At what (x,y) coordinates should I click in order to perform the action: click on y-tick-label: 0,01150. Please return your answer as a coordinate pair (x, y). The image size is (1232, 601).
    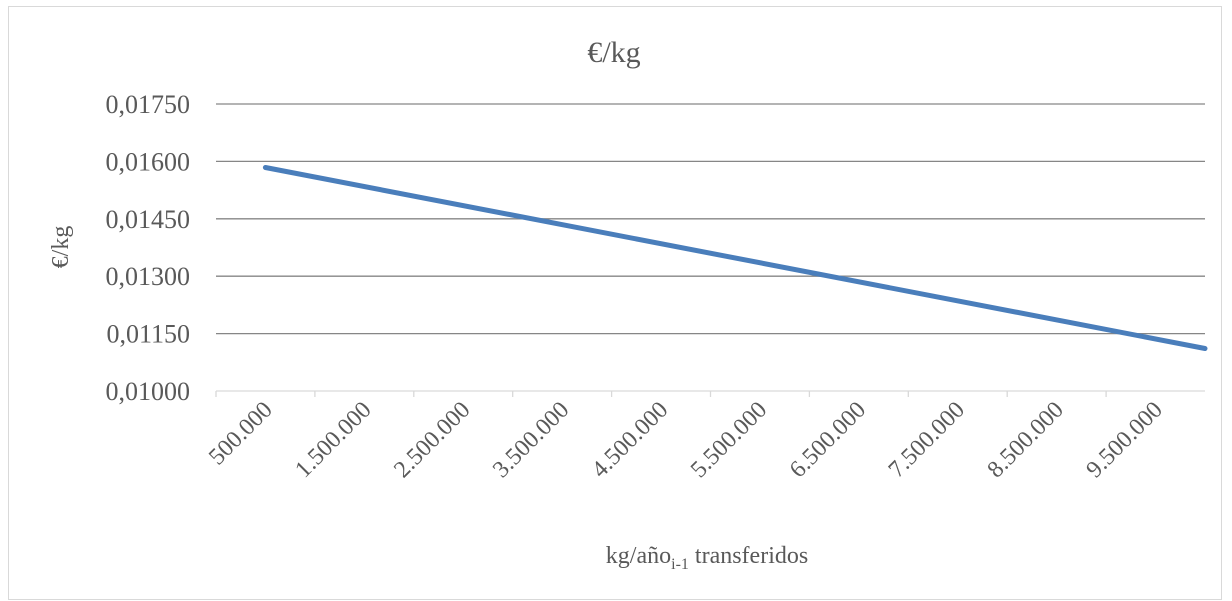
    Looking at the image, I should click on (148, 334).